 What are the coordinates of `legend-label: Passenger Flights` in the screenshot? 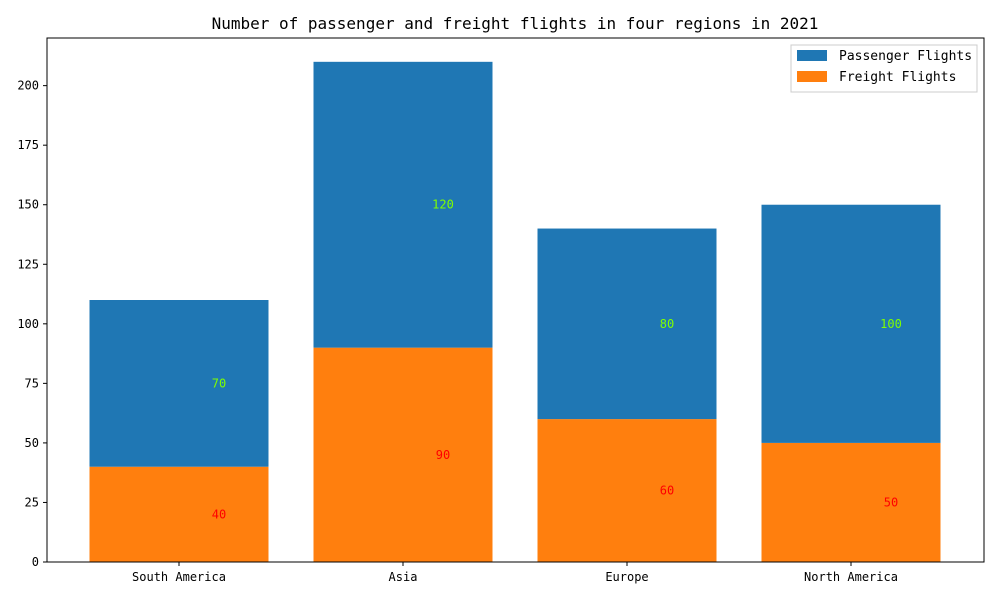 It's located at (905, 56).